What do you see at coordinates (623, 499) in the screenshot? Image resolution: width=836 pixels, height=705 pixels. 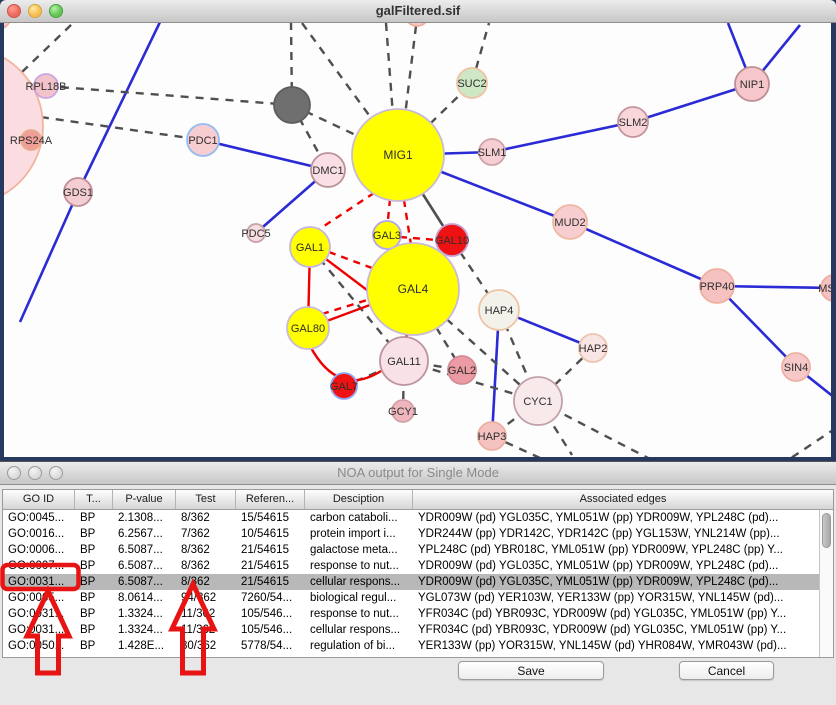 I see `column-header: Associated edges` at bounding box center [623, 499].